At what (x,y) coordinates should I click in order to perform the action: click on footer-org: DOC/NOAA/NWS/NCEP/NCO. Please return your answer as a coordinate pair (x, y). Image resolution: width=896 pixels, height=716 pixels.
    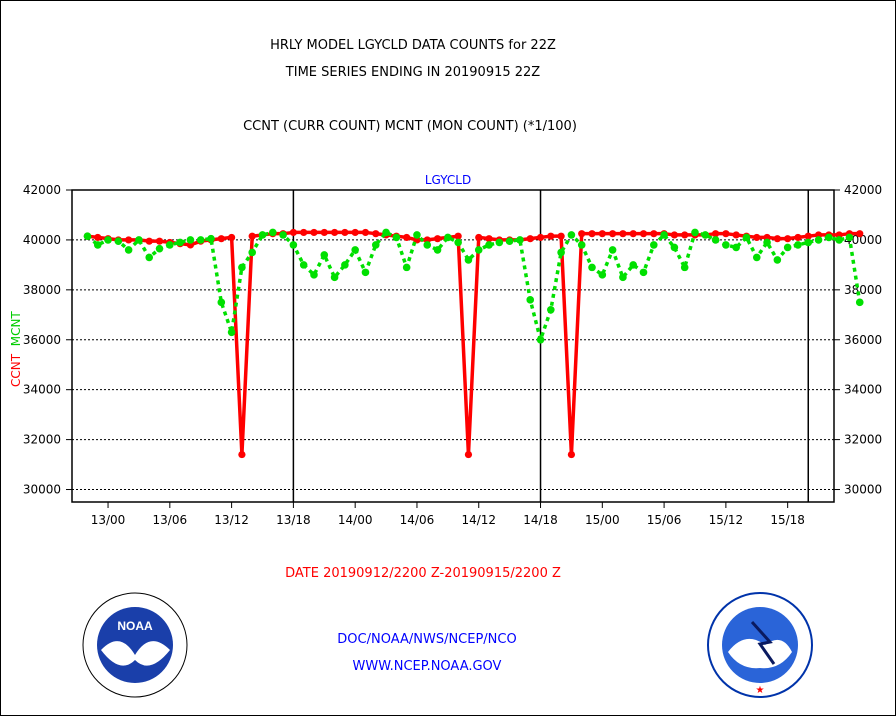
    Looking at the image, I should click on (427, 639).